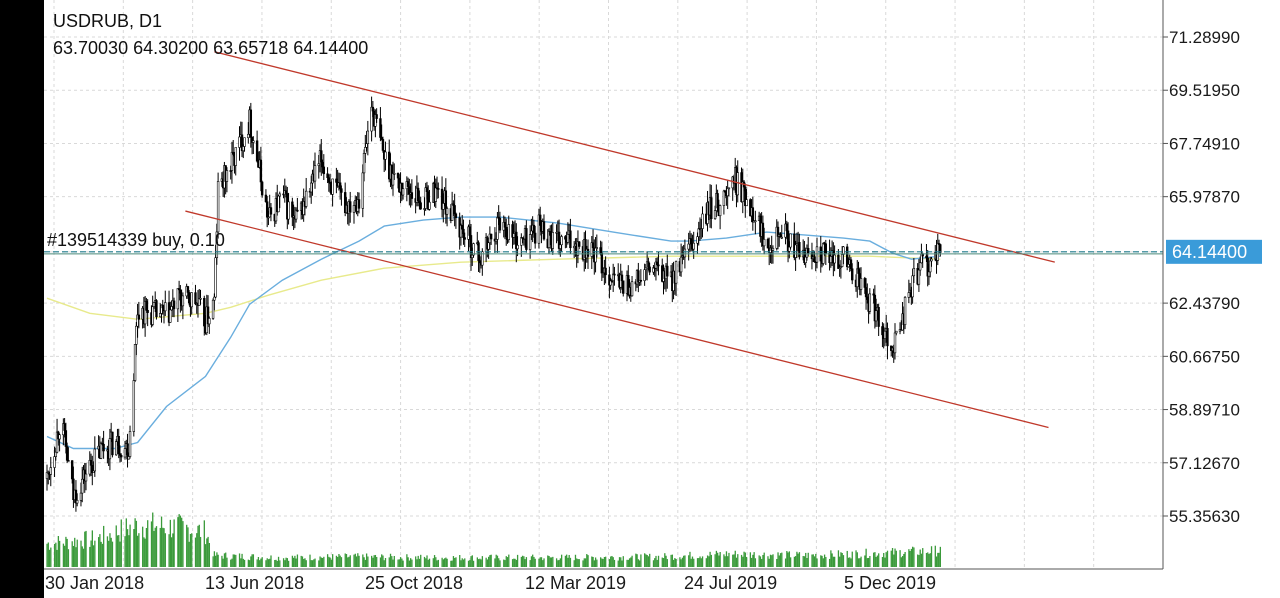  I want to click on left-edge-bar, so click(22, 299).